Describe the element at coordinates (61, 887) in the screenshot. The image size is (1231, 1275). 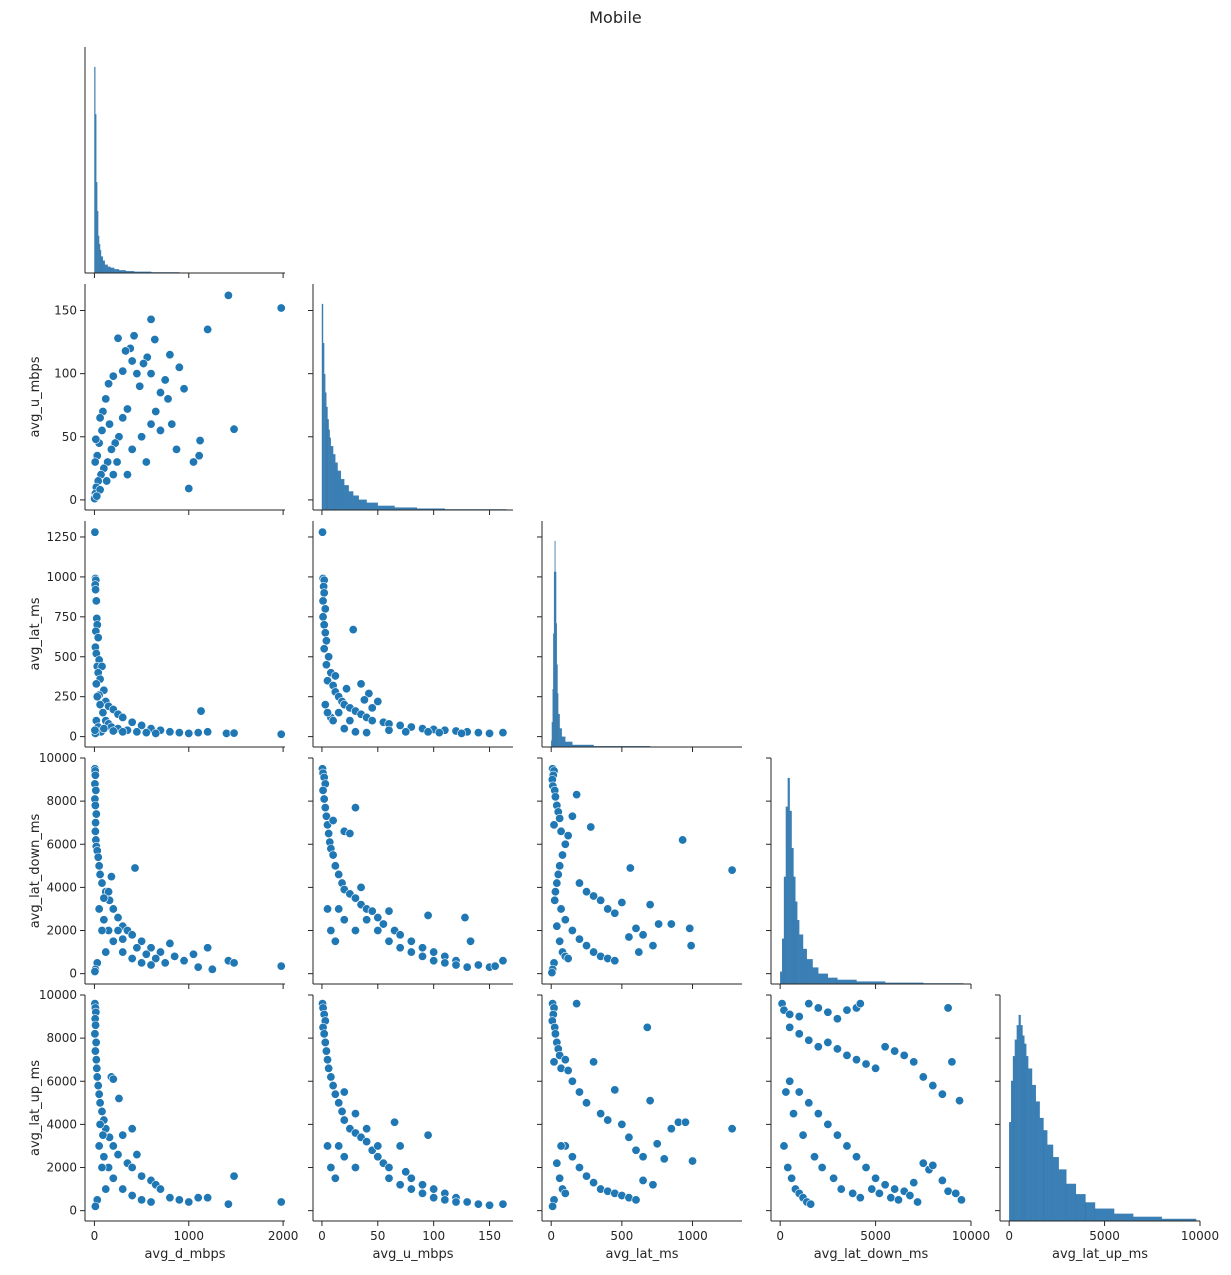
I see `y-tick-label-avg_lat_down_ms: 4000` at that location.